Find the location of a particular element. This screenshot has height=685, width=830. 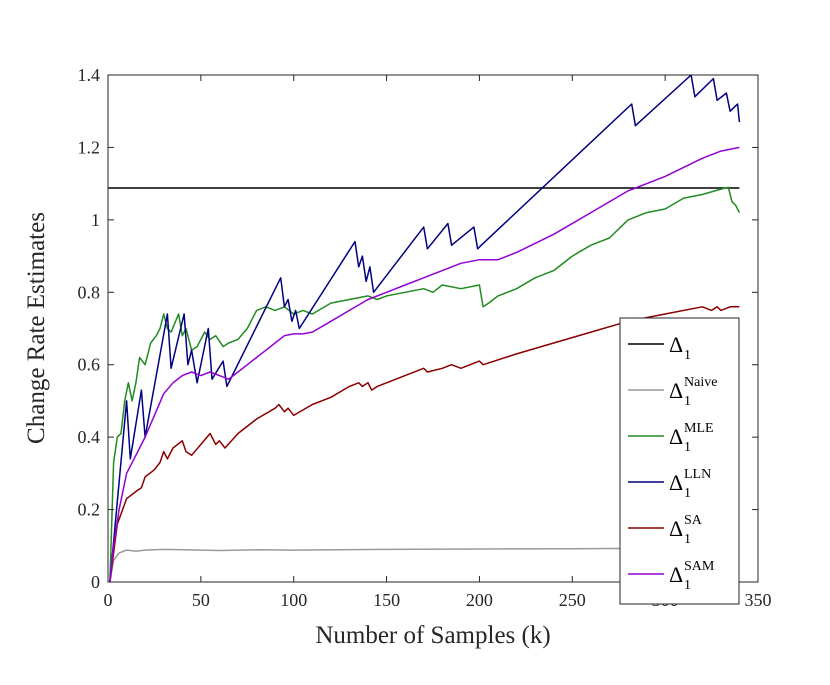

y-tick-label: 0 is located at coordinates (95, 582).